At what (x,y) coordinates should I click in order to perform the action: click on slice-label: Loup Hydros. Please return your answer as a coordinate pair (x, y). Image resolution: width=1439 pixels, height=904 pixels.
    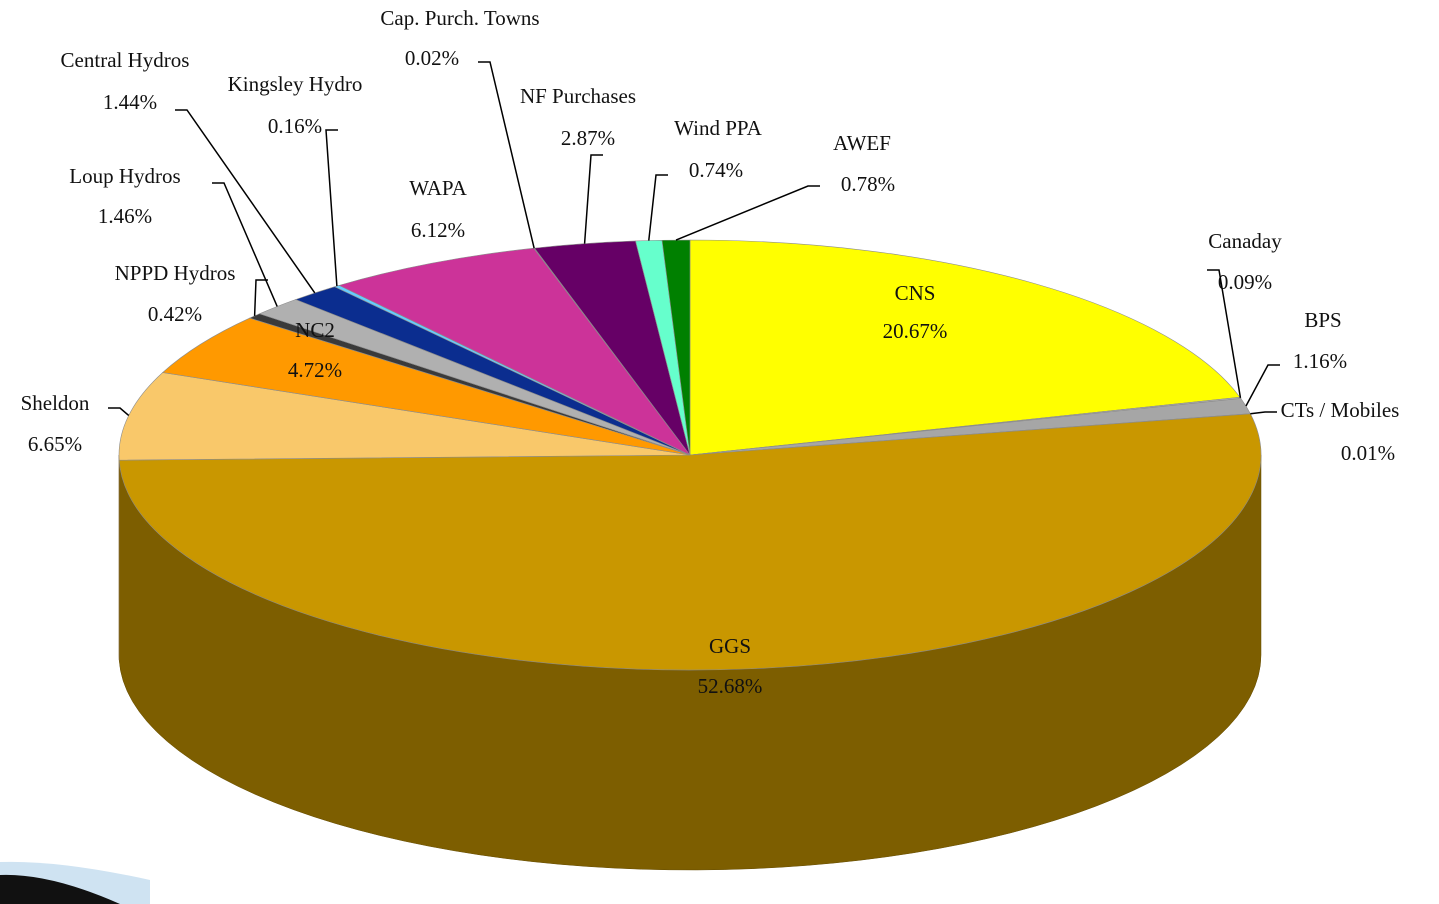
    Looking at the image, I should click on (124, 176).